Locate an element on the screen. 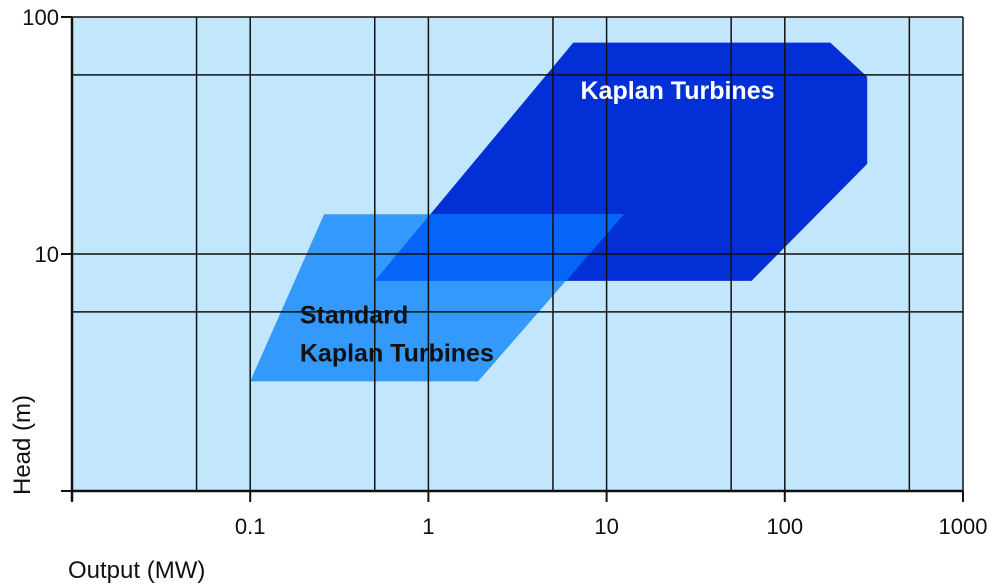 Image resolution: width=999 pixels, height=588 pixels. x-tick-labels: 0.1 1 10 100 1000 is located at coordinates (611, 526).